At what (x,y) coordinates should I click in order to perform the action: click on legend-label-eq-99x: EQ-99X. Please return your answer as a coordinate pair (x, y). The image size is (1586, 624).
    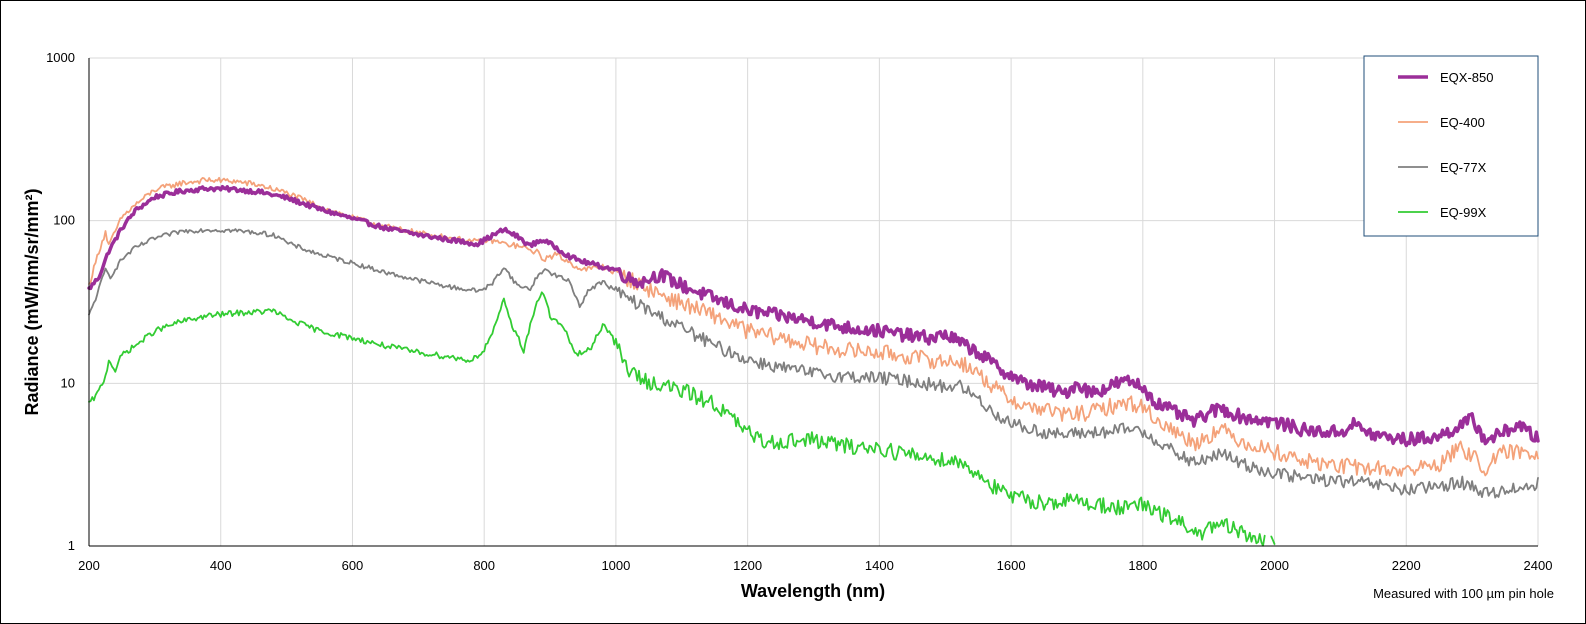
    Looking at the image, I should click on (1463, 212).